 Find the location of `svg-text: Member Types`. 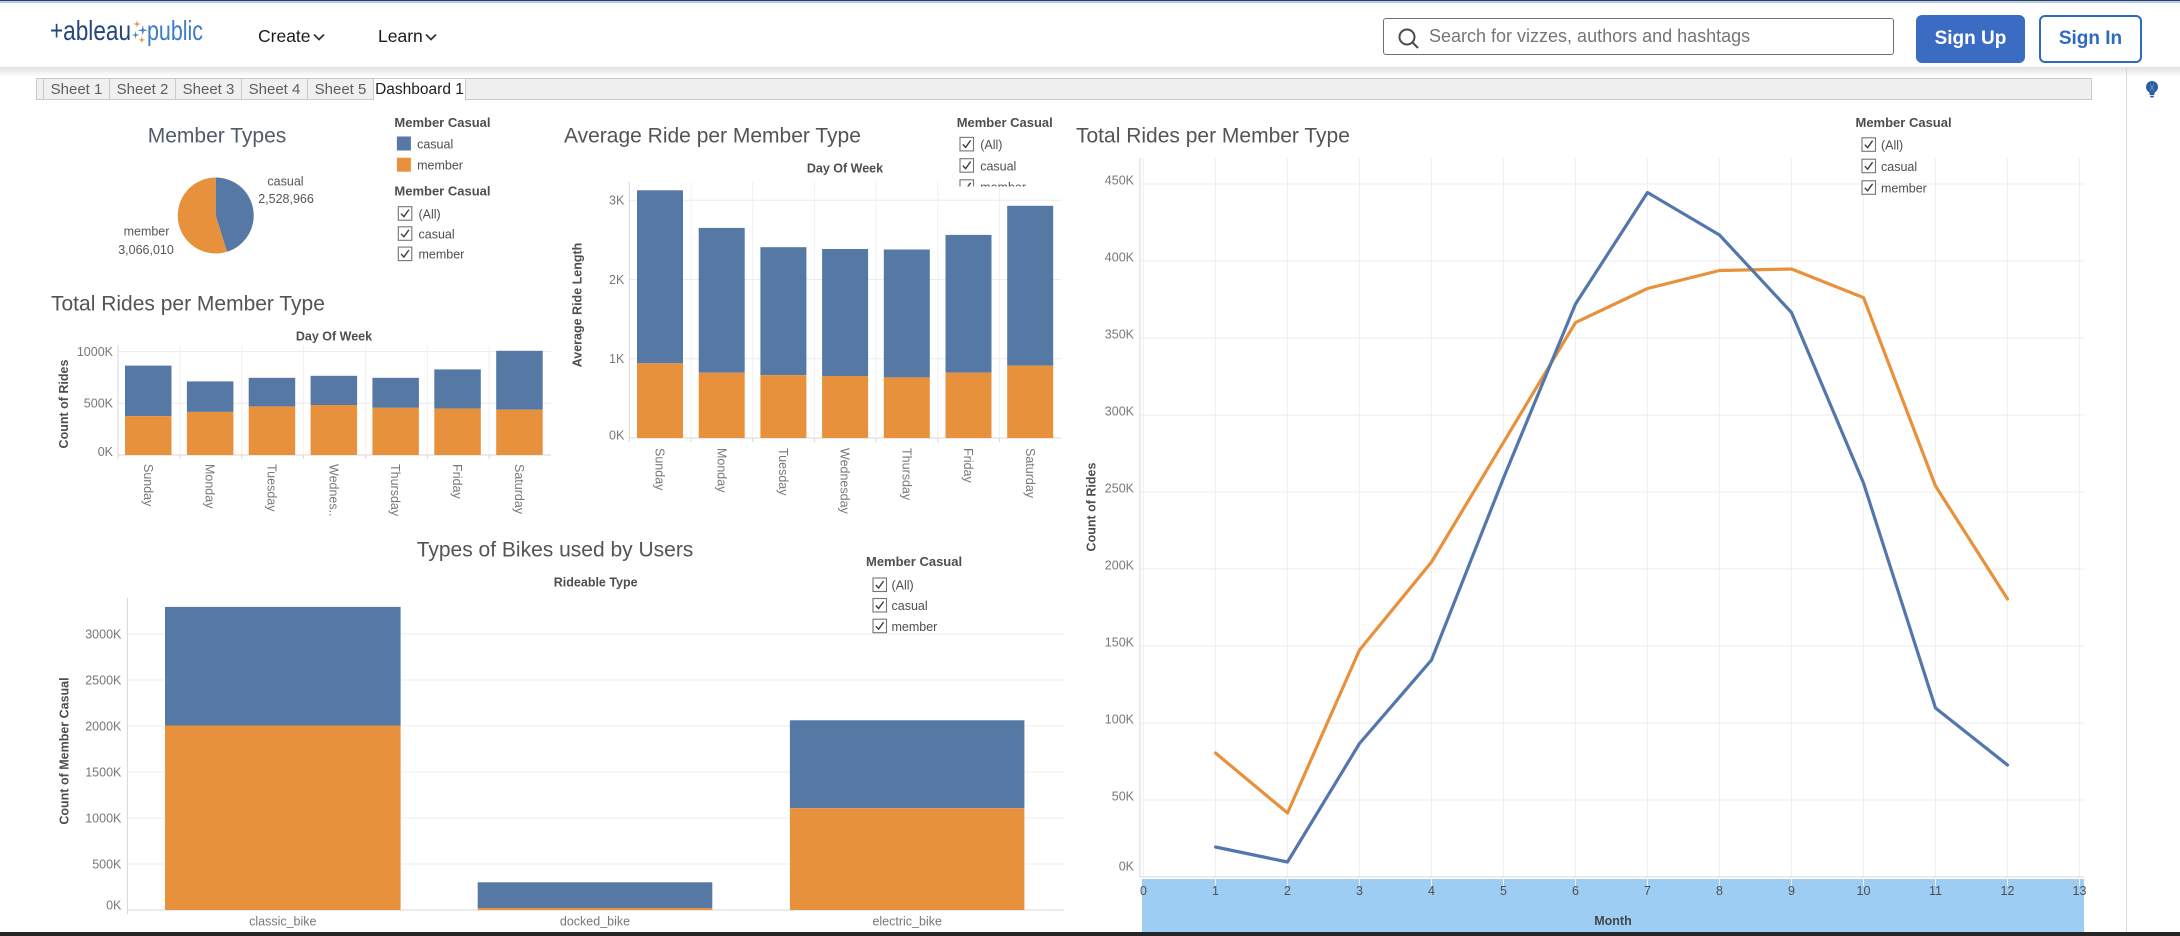

svg-text: Member Types is located at coordinates (217, 135).